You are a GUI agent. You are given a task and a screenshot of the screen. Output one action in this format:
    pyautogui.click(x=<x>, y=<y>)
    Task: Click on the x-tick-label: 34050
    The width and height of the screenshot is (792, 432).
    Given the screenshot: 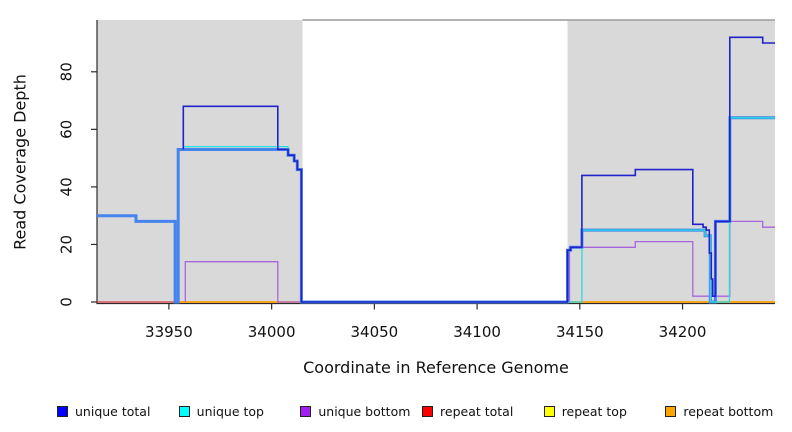 What is the action you would take?
    pyautogui.click(x=375, y=332)
    